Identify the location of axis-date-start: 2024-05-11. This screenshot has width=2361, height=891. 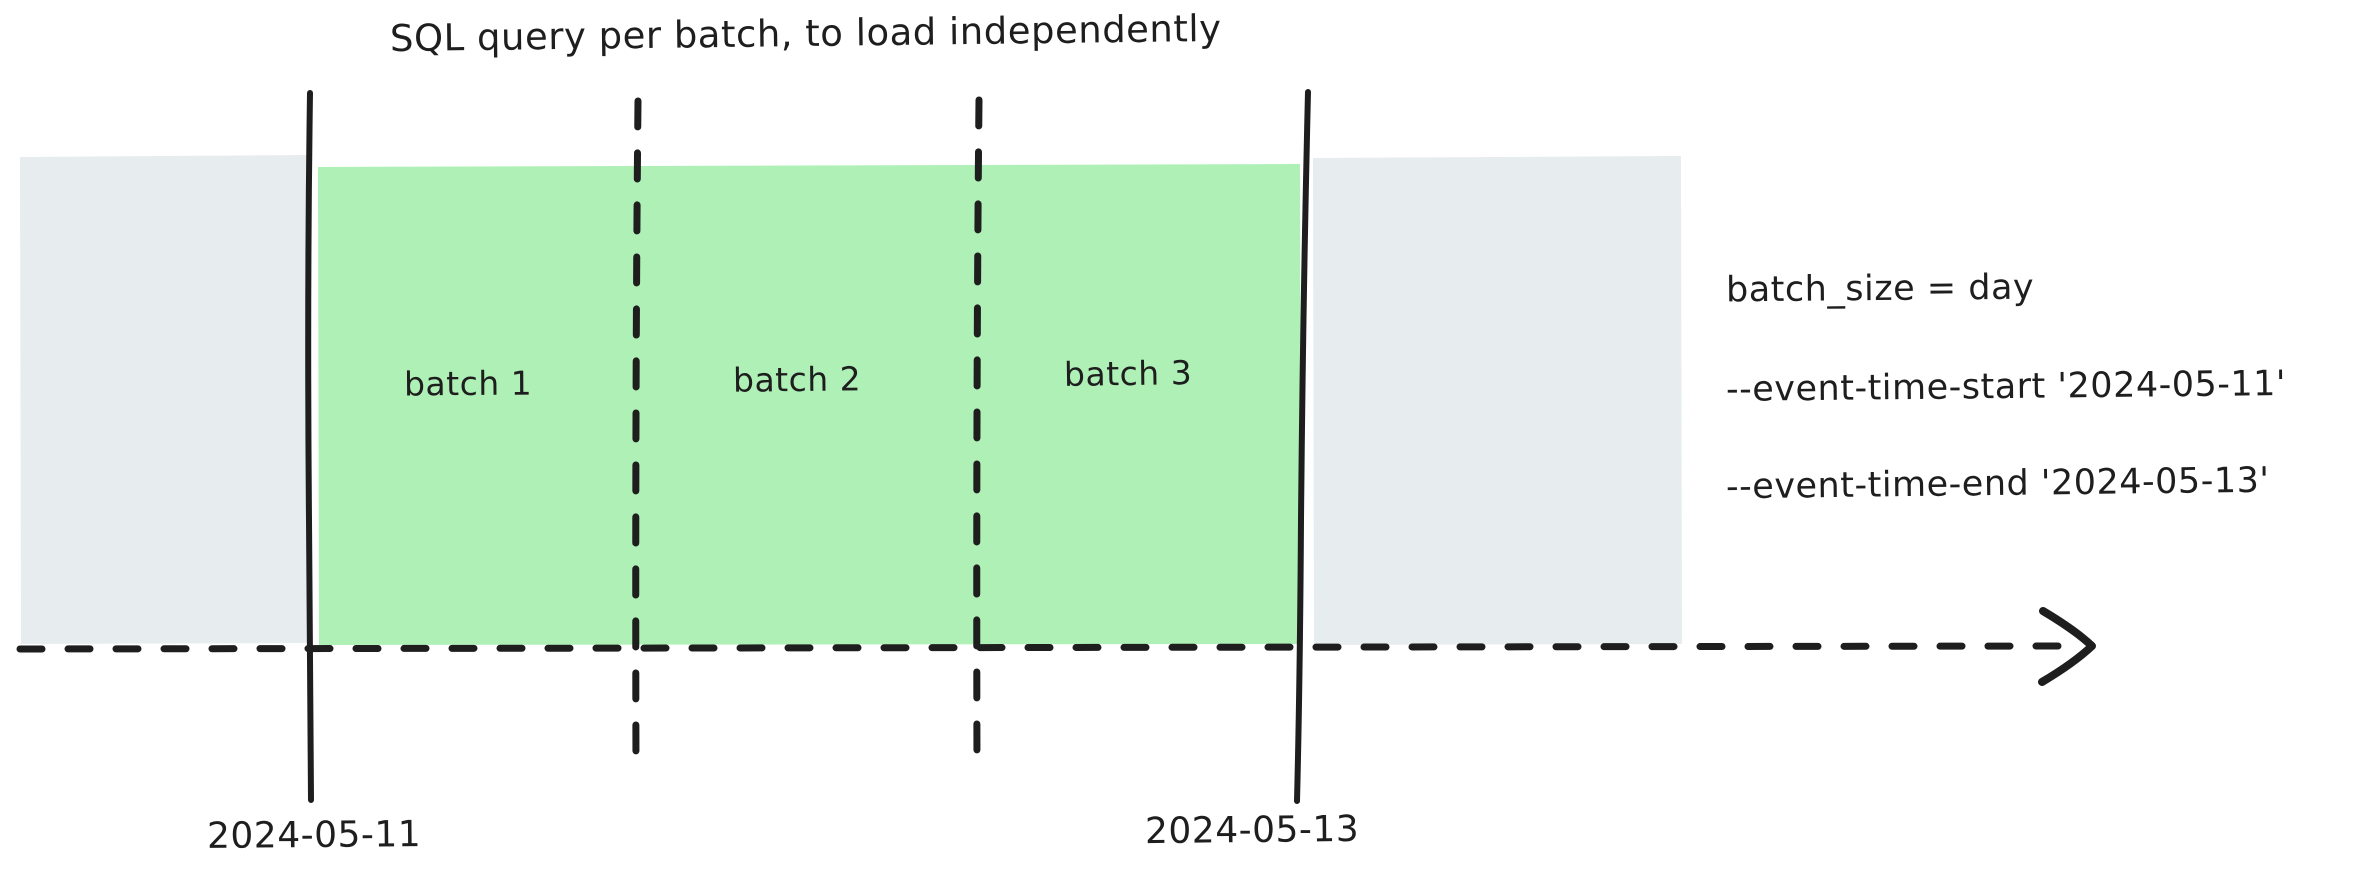
(314, 835).